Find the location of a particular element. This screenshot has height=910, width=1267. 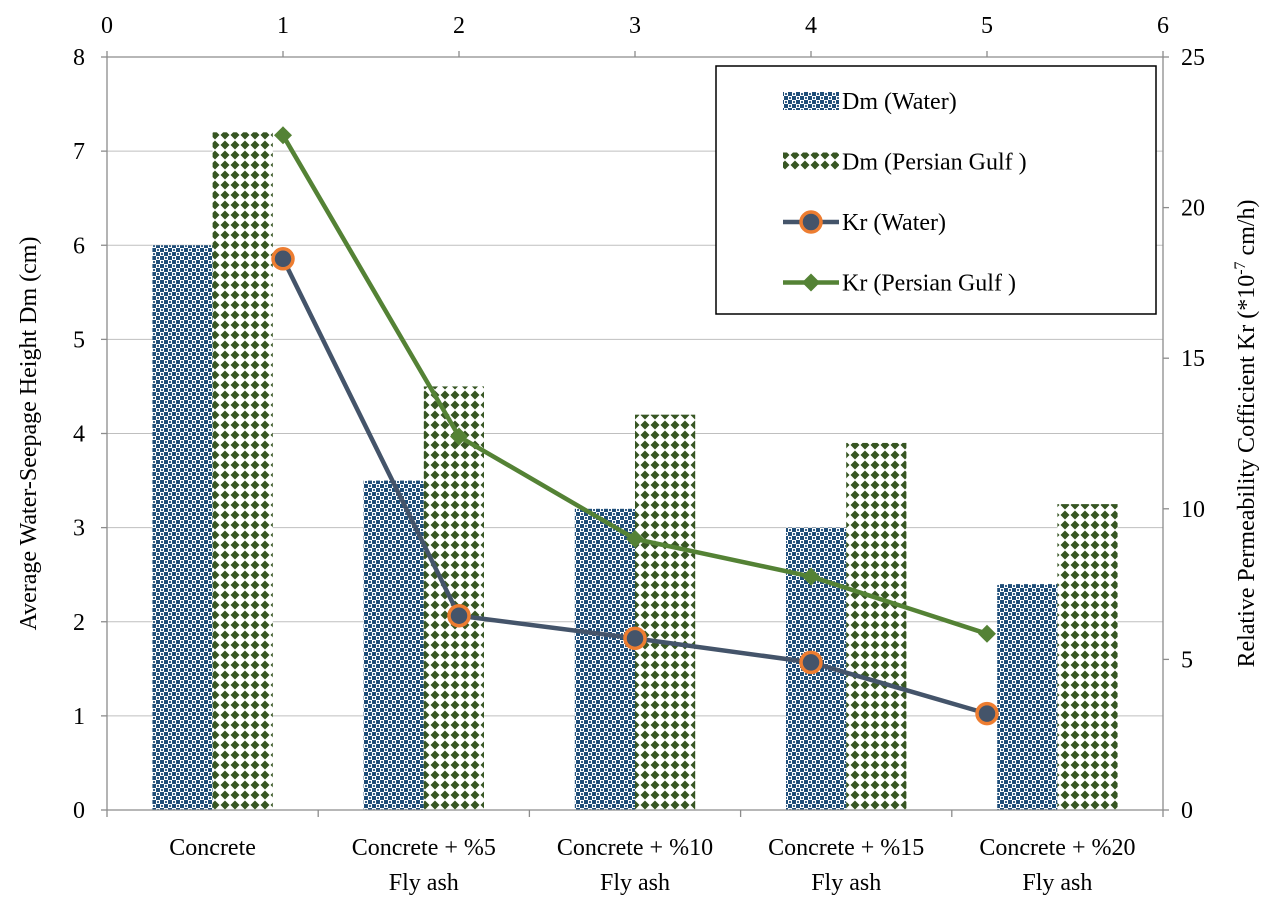

left-tick-label: 8 is located at coordinates (79, 58).